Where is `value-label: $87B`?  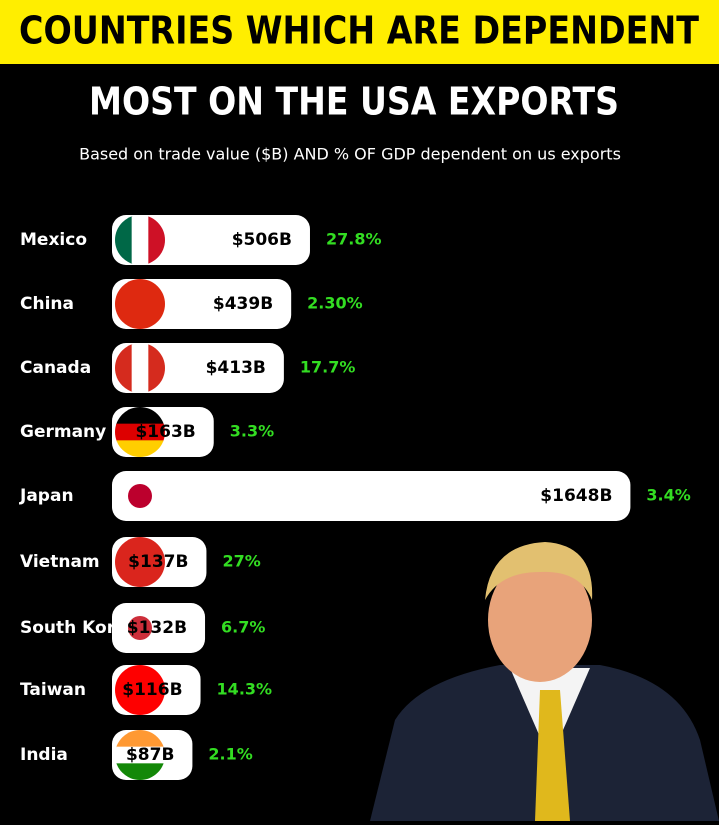
value-label: $87B is located at coordinates (150, 755).